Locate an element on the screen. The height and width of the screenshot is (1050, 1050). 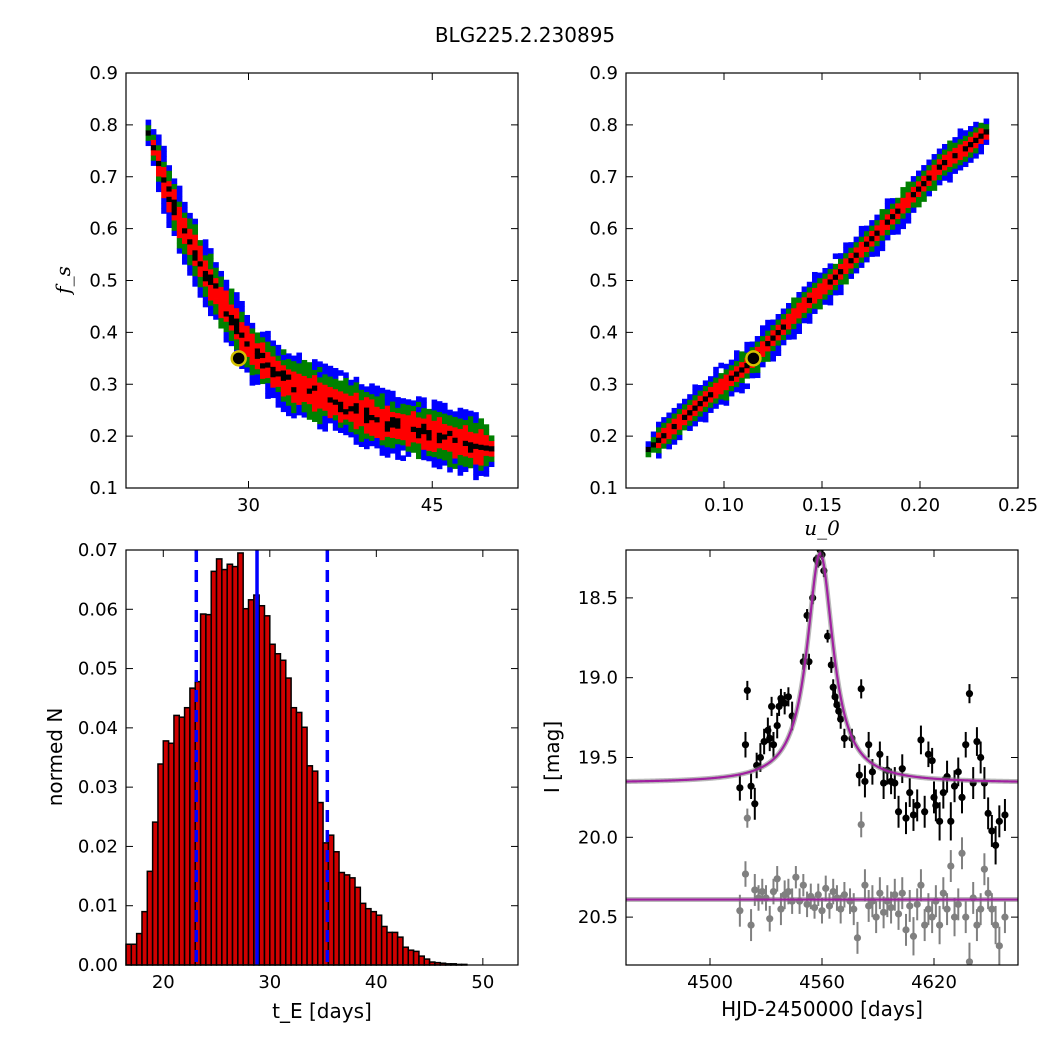
histogram-ytick-label: 0.01 is located at coordinates (98, 906).